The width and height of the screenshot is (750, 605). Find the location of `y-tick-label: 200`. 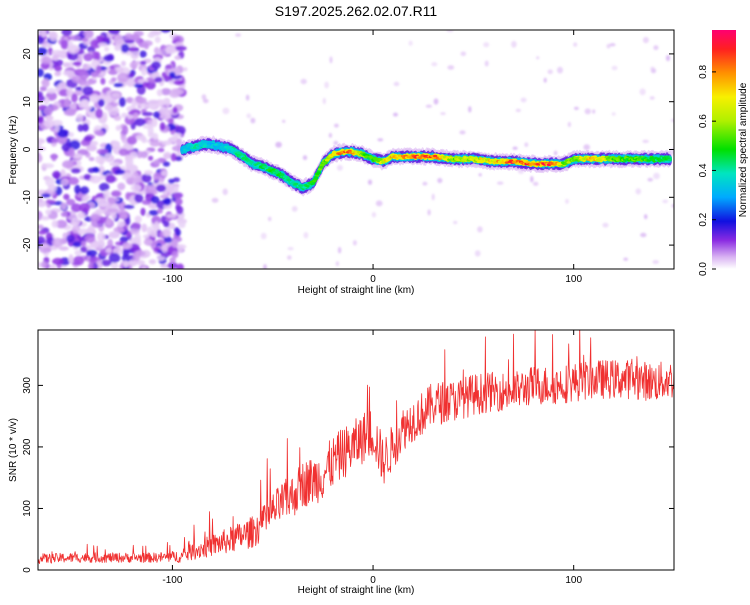

y-tick-label: 200 is located at coordinates (27, 446).